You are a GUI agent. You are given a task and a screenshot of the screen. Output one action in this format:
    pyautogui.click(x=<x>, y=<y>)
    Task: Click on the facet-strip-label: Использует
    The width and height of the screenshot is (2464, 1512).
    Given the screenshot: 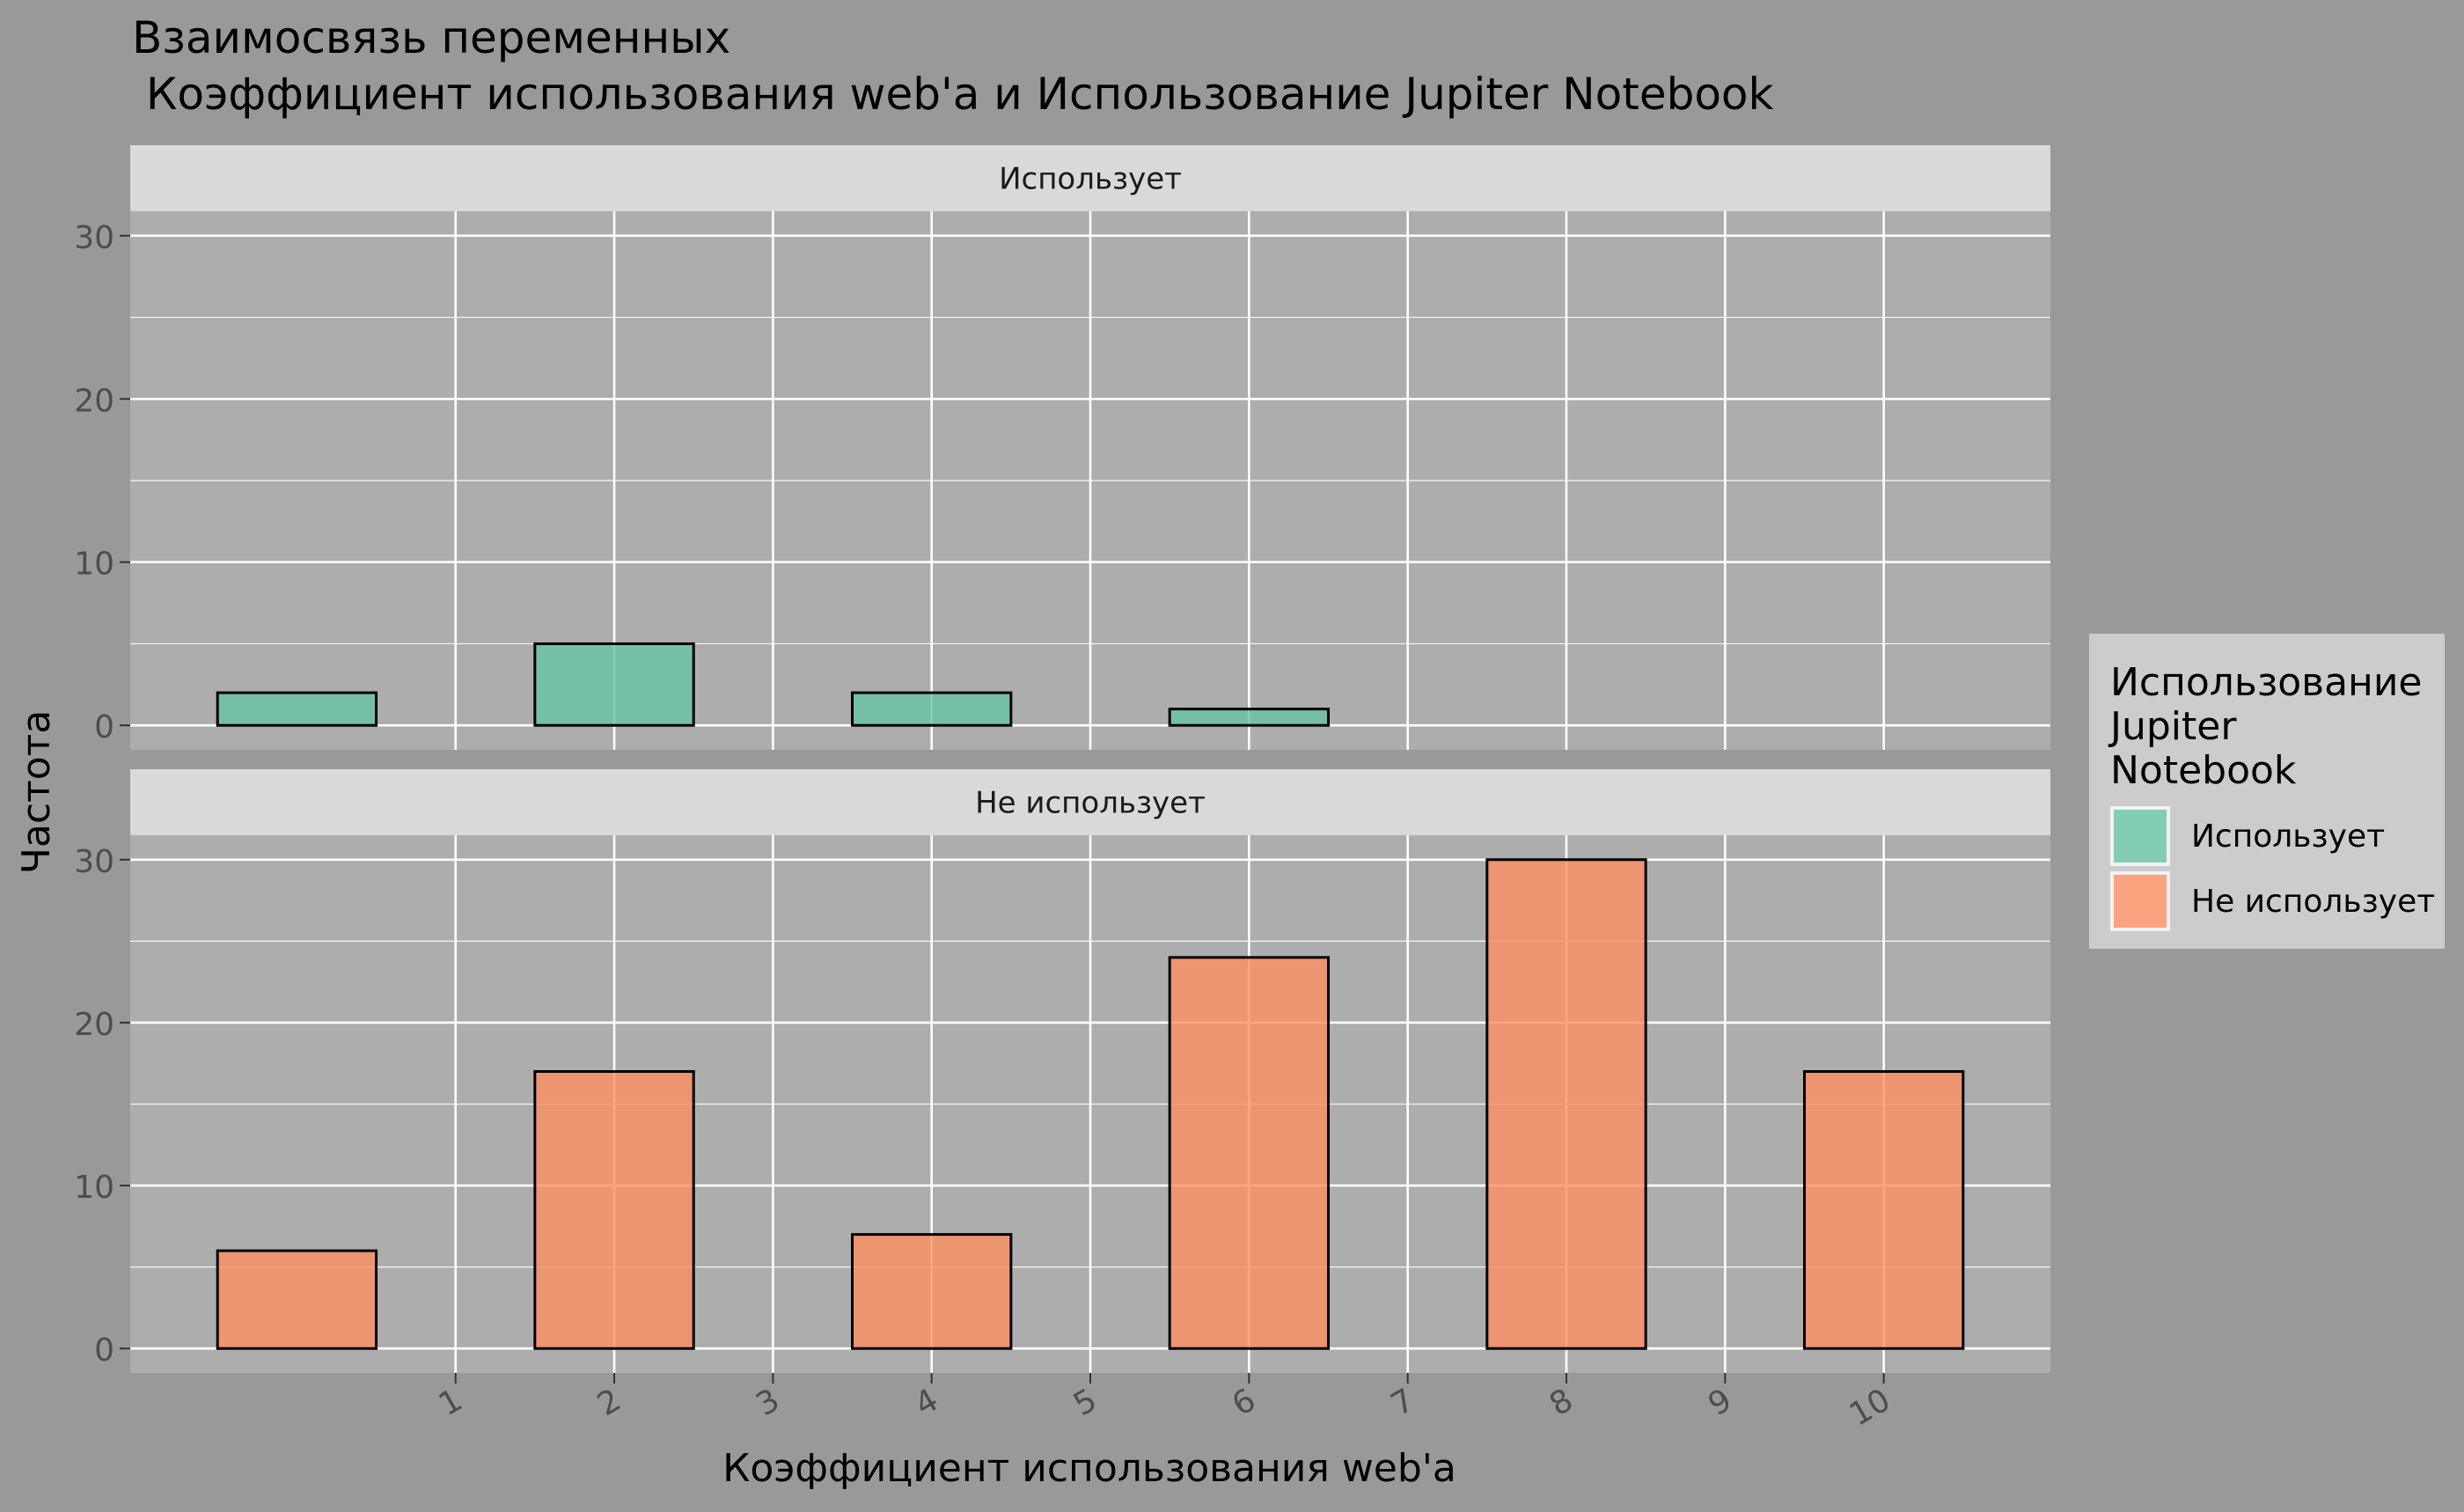 What is the action you would take?
    pyautogui.click(x=1090, y=180)
    